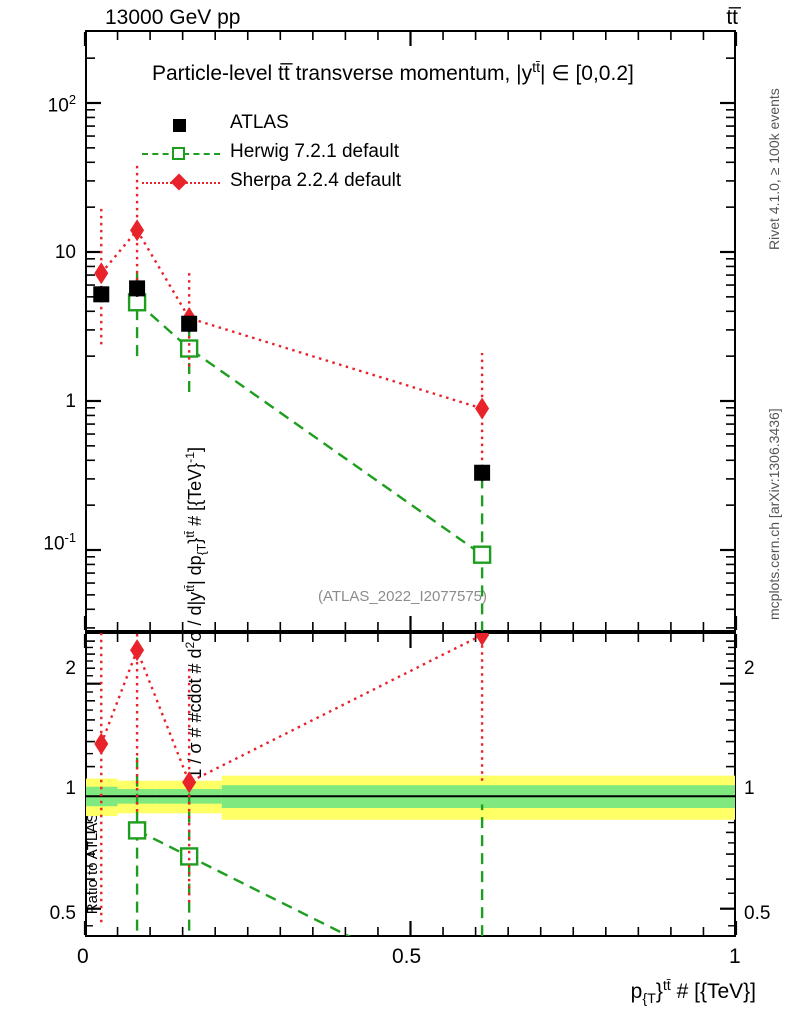  Describe the element at coordinates (316, 180) in the screenshot. I see `legend-label-sherpa: Sherpa 2.2.4 default` at that location.